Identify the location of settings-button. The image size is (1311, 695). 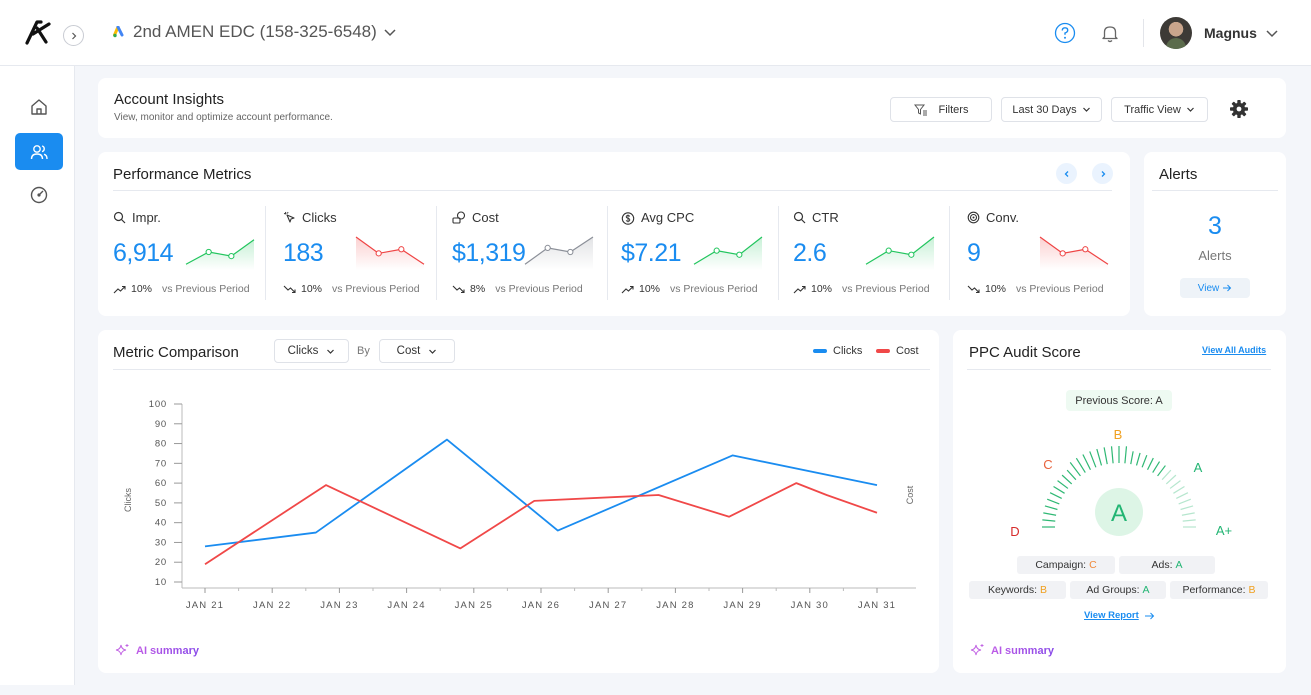
(1239, 109).